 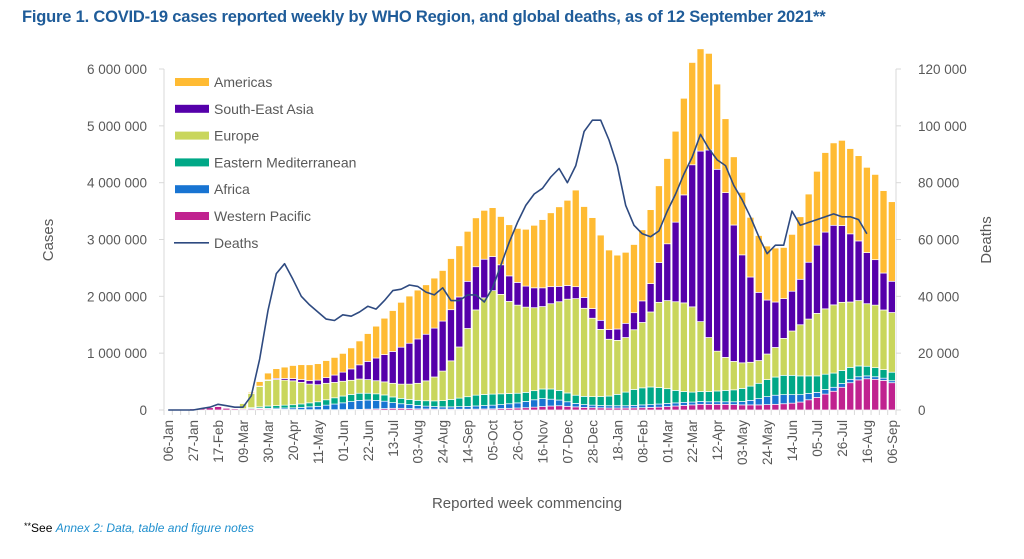 What do you see at coordinates (117, 240) in the screenshot?
I see `y-tick-label: 3 000 000` at bounding box center [117, 240].